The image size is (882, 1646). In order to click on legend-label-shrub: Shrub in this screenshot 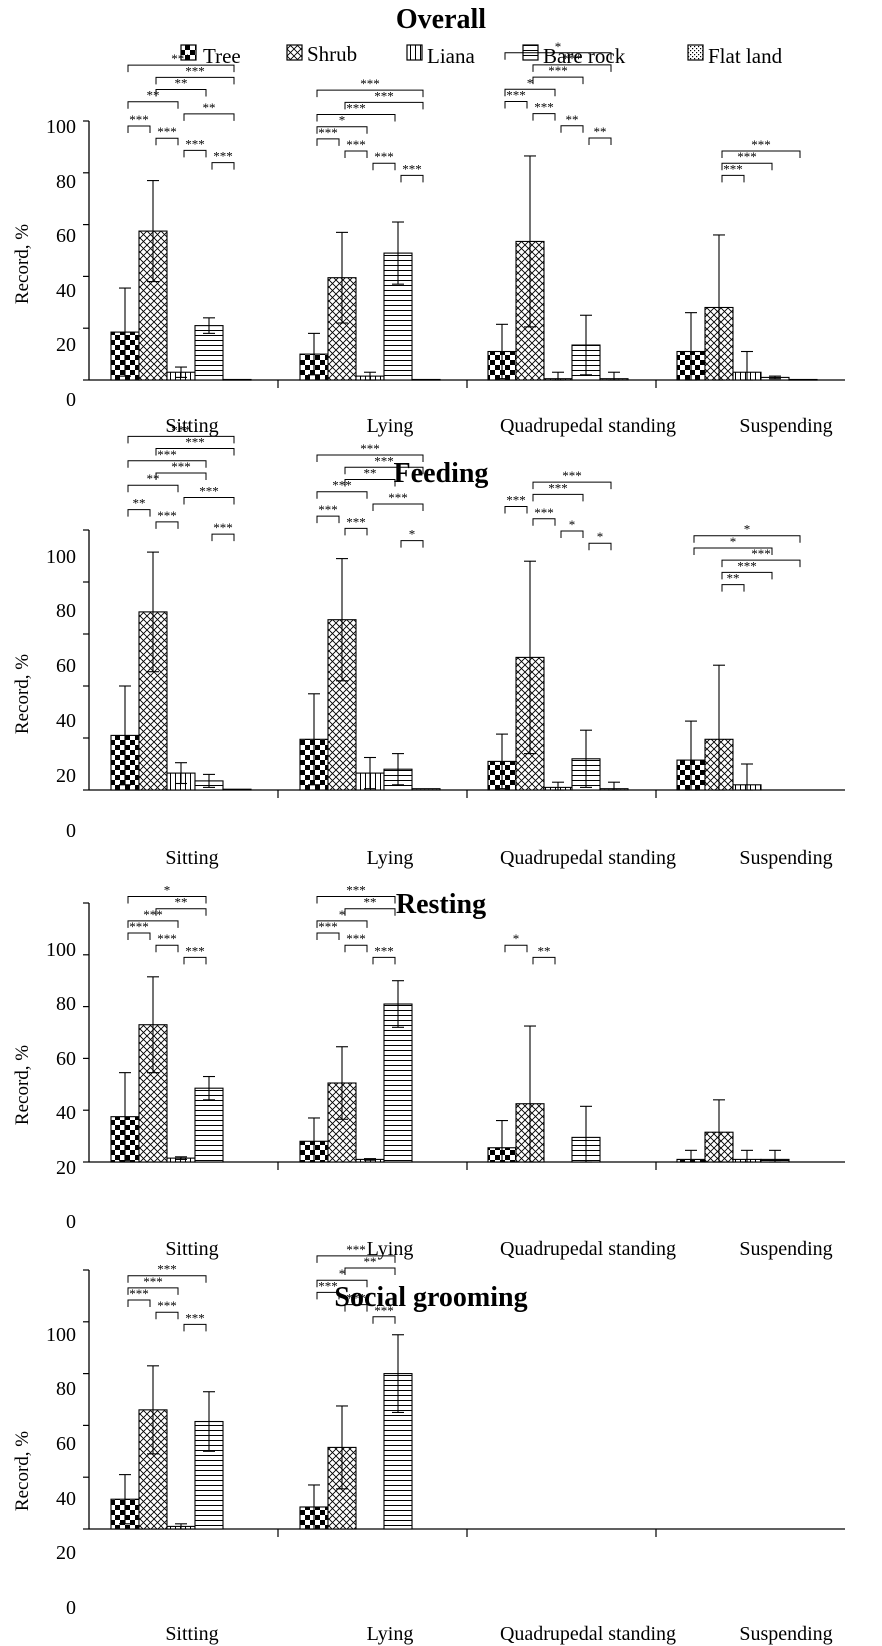, I will do `click(332, 54)`.